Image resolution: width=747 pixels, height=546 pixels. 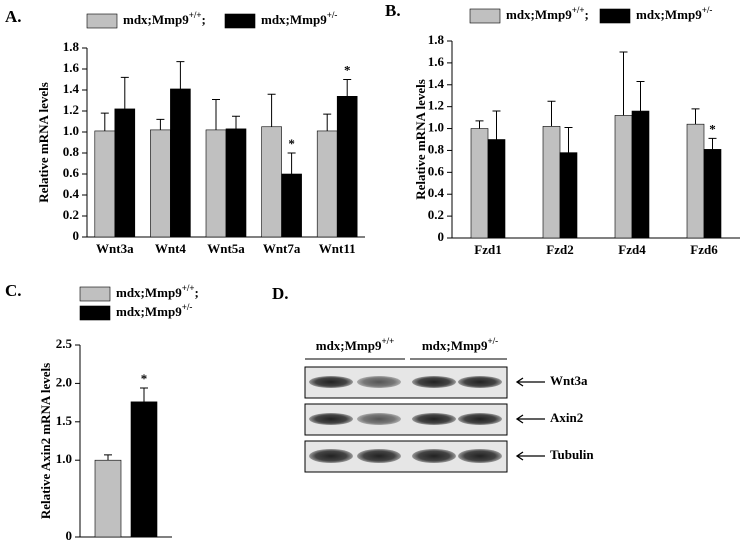 What do you see at coordinates (460, 344) in the screenshot?
I see `group-label: mdx;Mmp9+/-` at bounding box center [460, 344].